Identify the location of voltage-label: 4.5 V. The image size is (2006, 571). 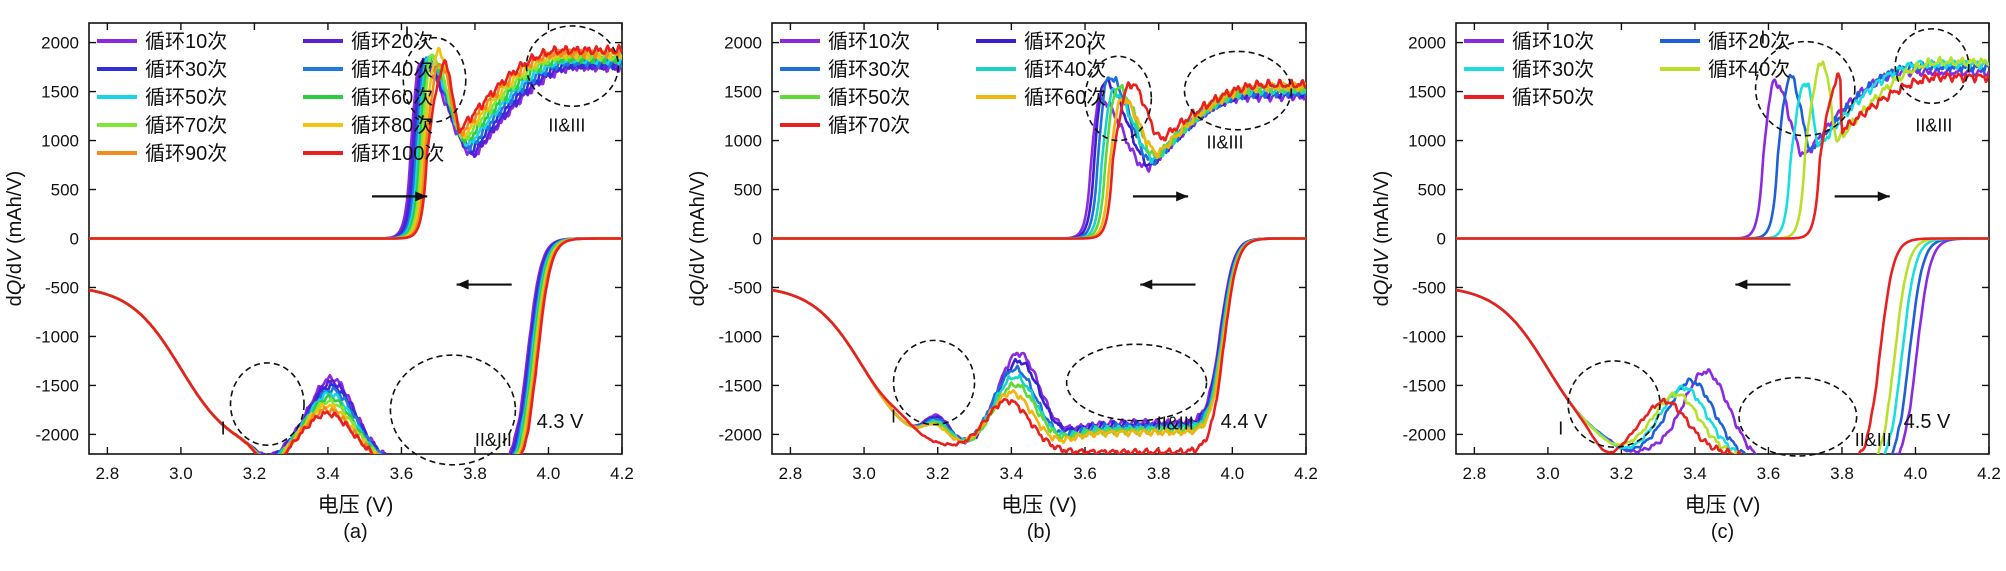
(1927, 422).